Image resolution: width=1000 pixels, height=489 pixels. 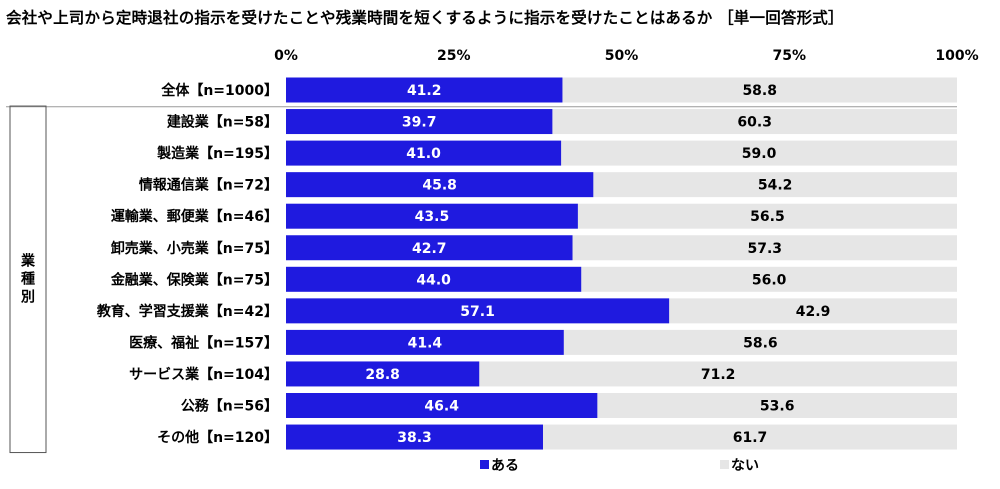 I want to click on value-label-aru: 44.0, so click(x=433, y=280).